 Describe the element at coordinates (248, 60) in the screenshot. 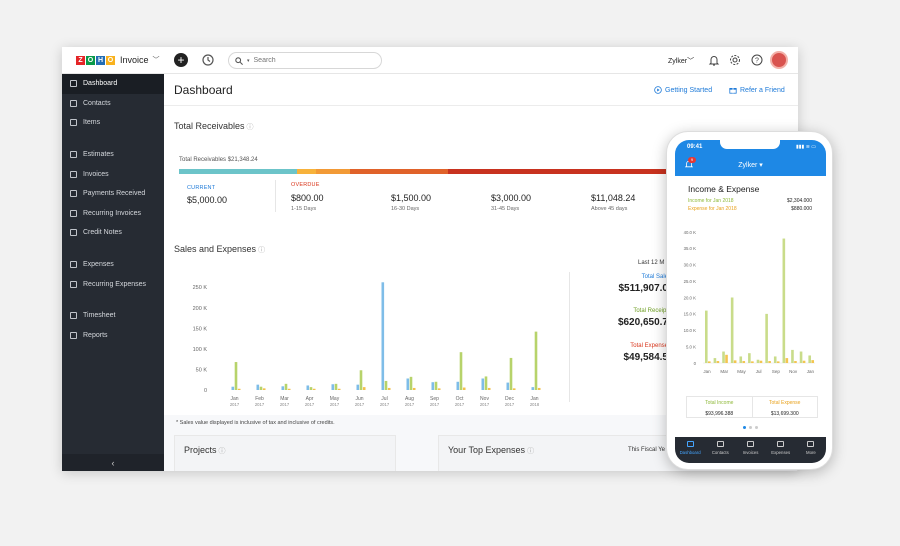

I see `search-scope-caret-icon: ▾` at that location.